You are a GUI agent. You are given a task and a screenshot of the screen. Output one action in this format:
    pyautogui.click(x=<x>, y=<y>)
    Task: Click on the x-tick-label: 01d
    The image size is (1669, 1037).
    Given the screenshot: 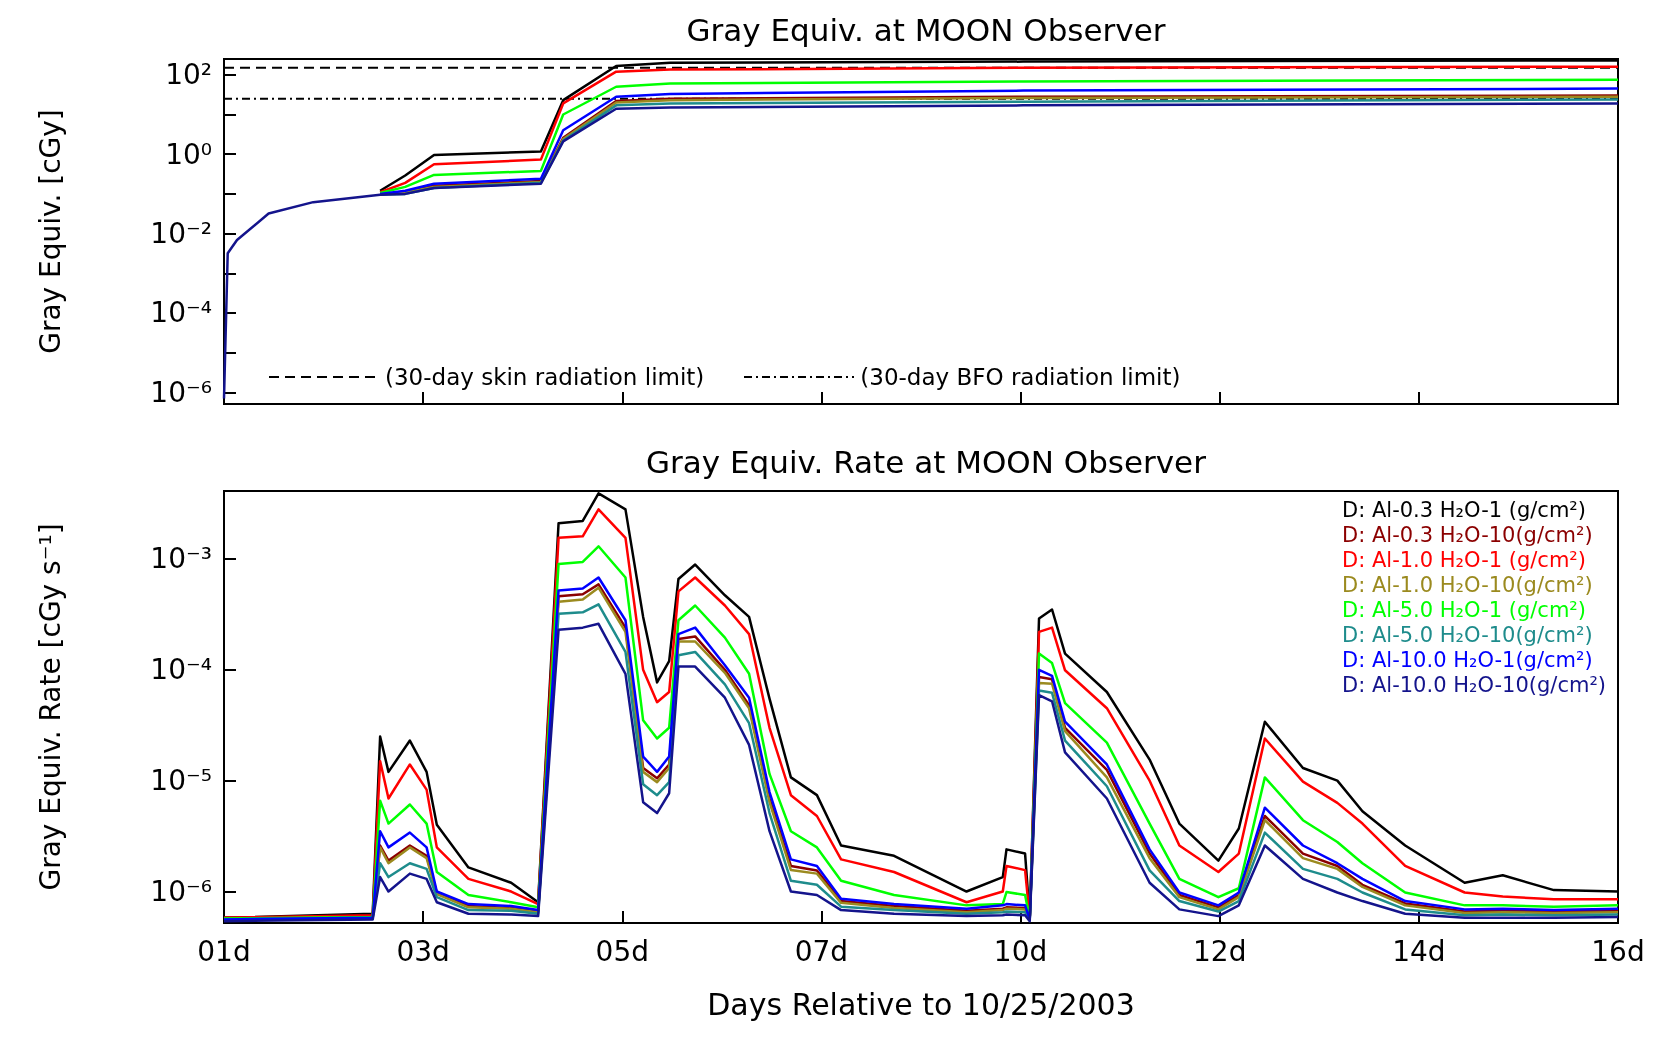 What is the action you would take?
    pyautogui.click(x=224, y=951)
    